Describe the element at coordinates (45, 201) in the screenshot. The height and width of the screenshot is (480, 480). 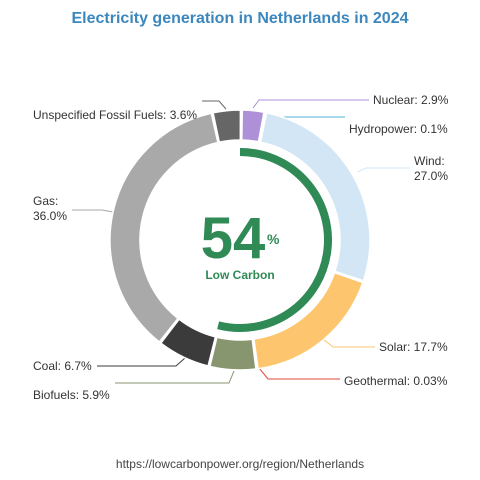
I see `label-gas: Gas:` at that location.